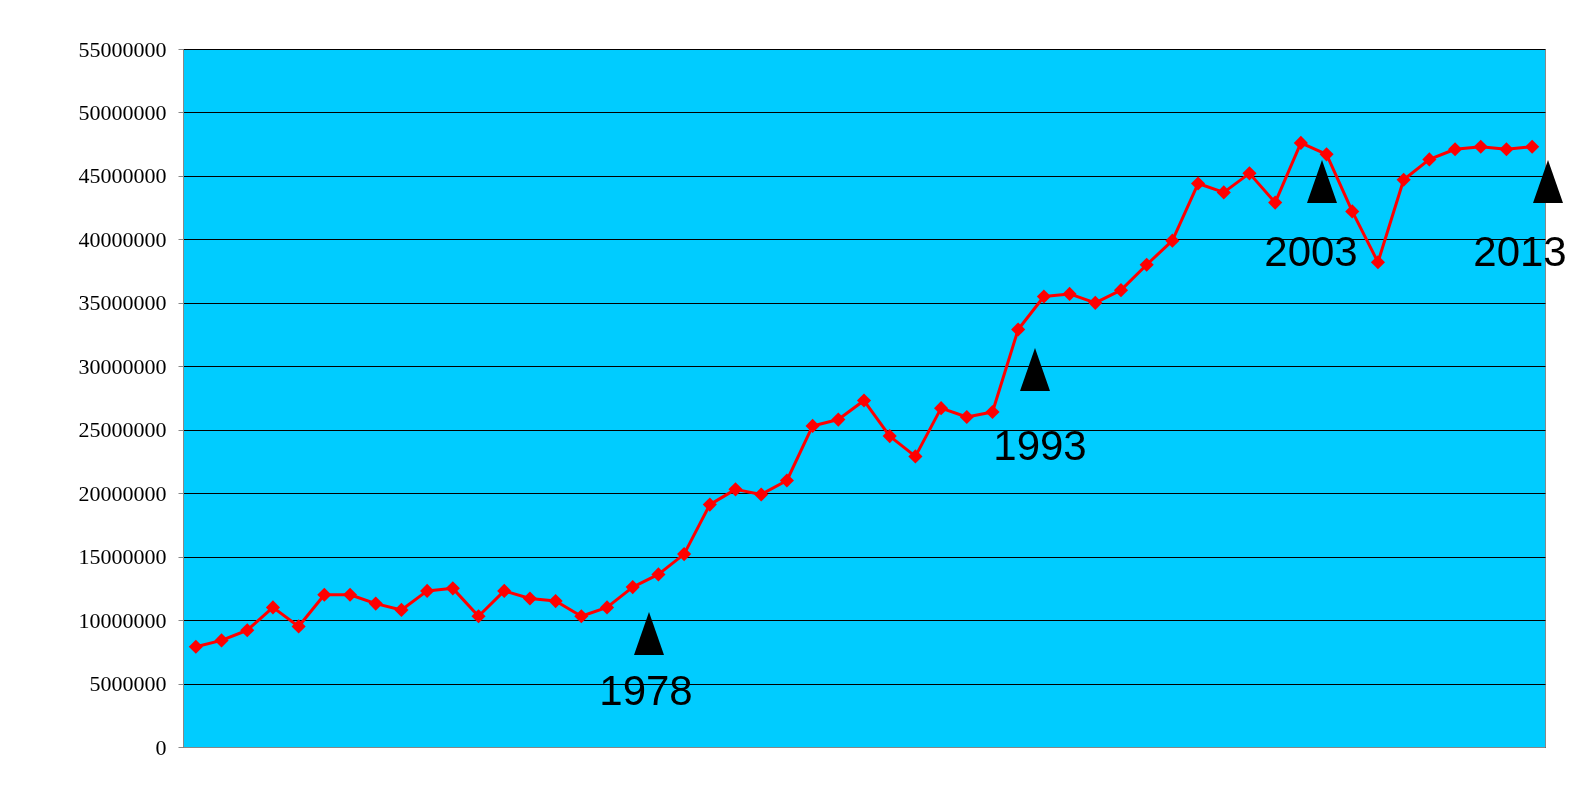 The image size is (1591, 797). What do you see at coordinates (161, 747) in the screenshot?
I see `y-tick-label: 0` at bounding box center [161, 747].